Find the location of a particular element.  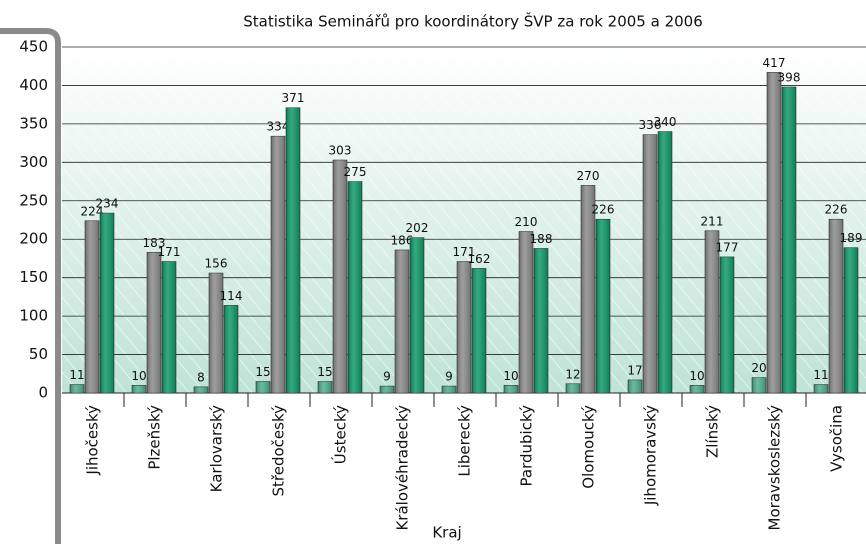

data-label: 17 is located at coordinates (634, 370).